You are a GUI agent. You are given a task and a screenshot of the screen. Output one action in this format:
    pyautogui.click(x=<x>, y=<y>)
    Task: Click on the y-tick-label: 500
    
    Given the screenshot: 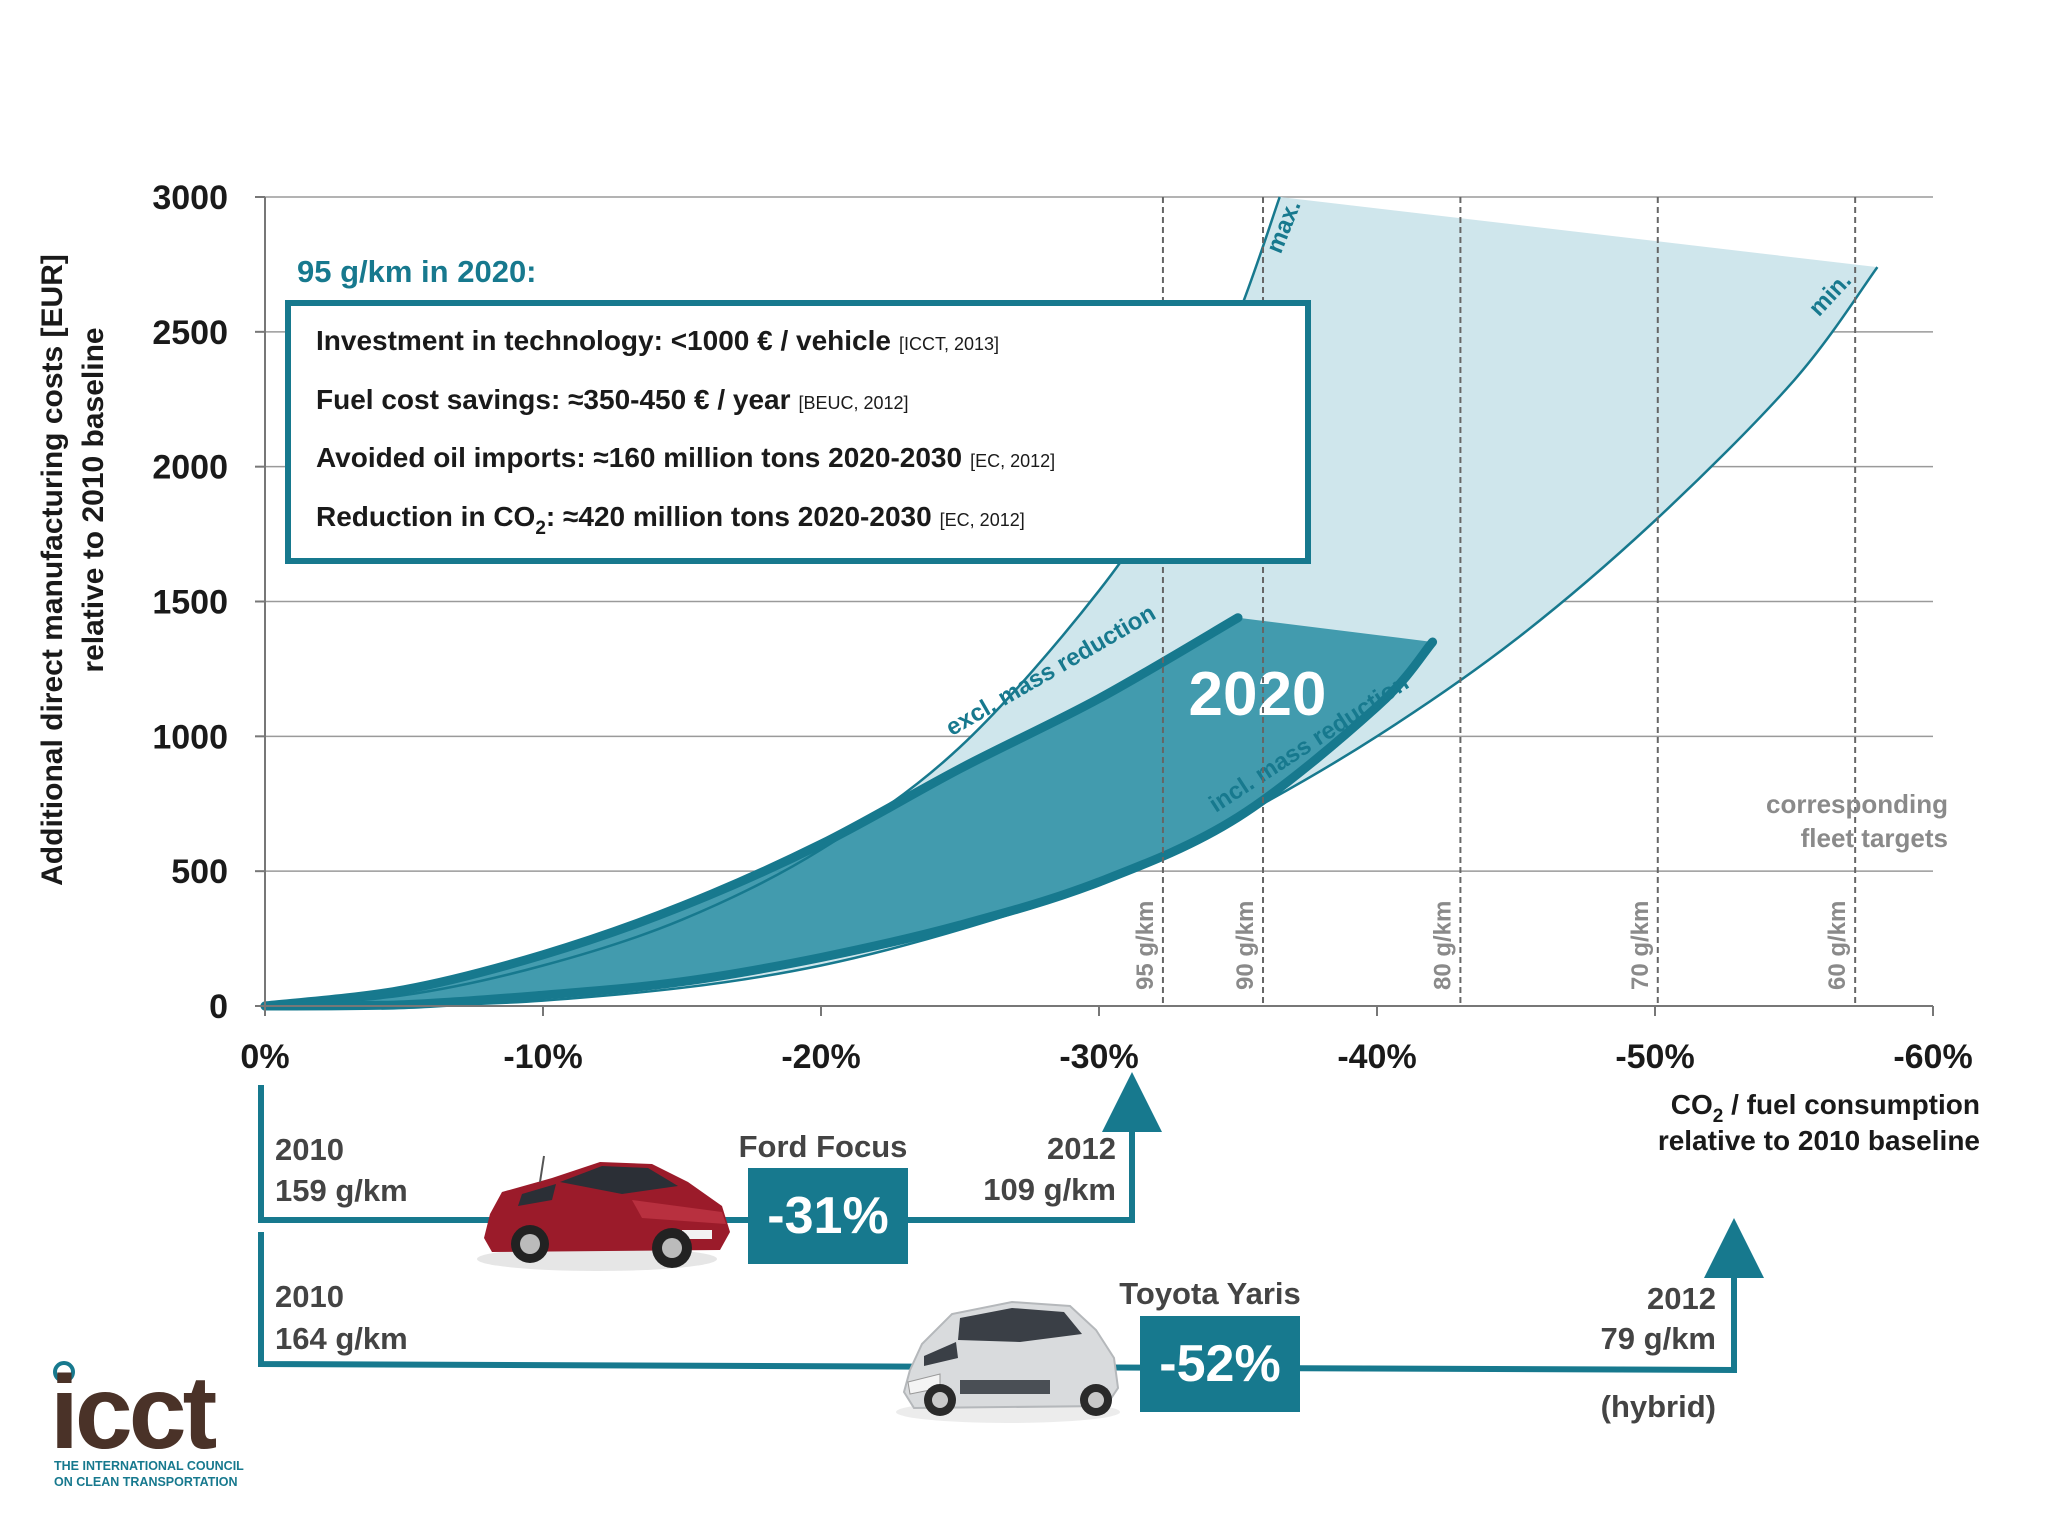 What is the action you would take?
    pyautogui.click(x=199, y=872)
    